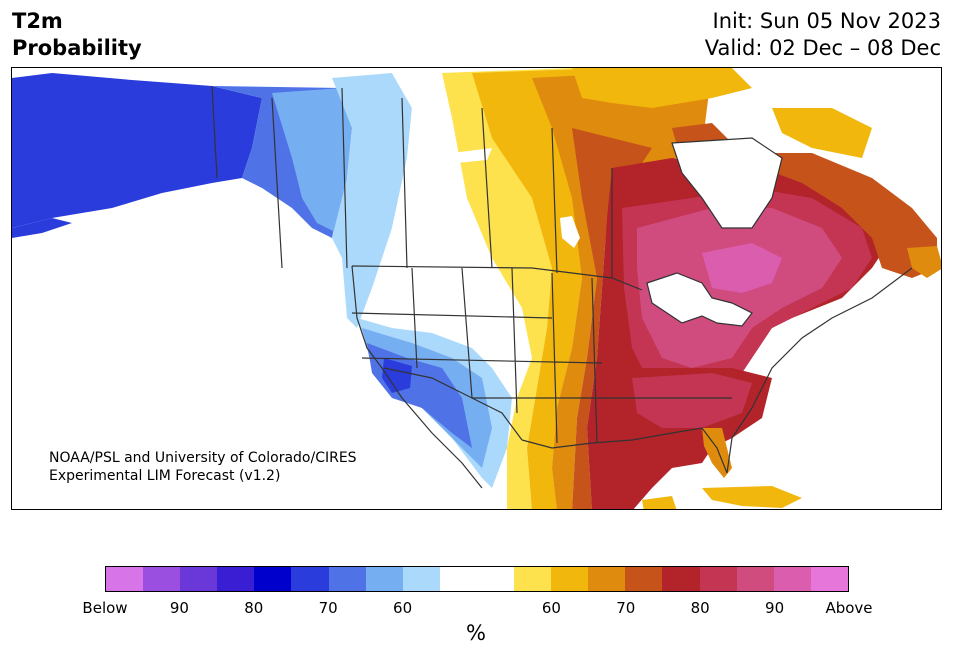 The height and width of the screenshot is (659, 953). Describe the element at coordinates (372, 200) in the screenshot. I see `region-pnw` at that location.